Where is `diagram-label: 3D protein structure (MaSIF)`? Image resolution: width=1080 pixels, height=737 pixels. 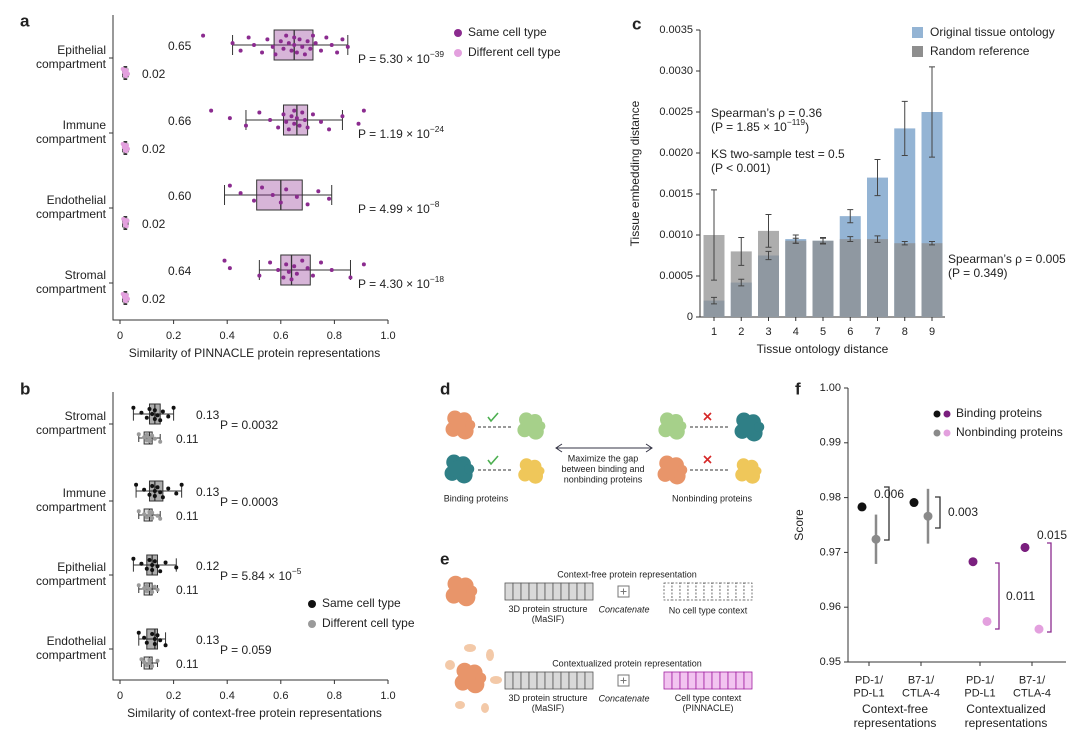 diagram-label: 3D protein structure (MaSIF) is located at coordinates (547, 703).